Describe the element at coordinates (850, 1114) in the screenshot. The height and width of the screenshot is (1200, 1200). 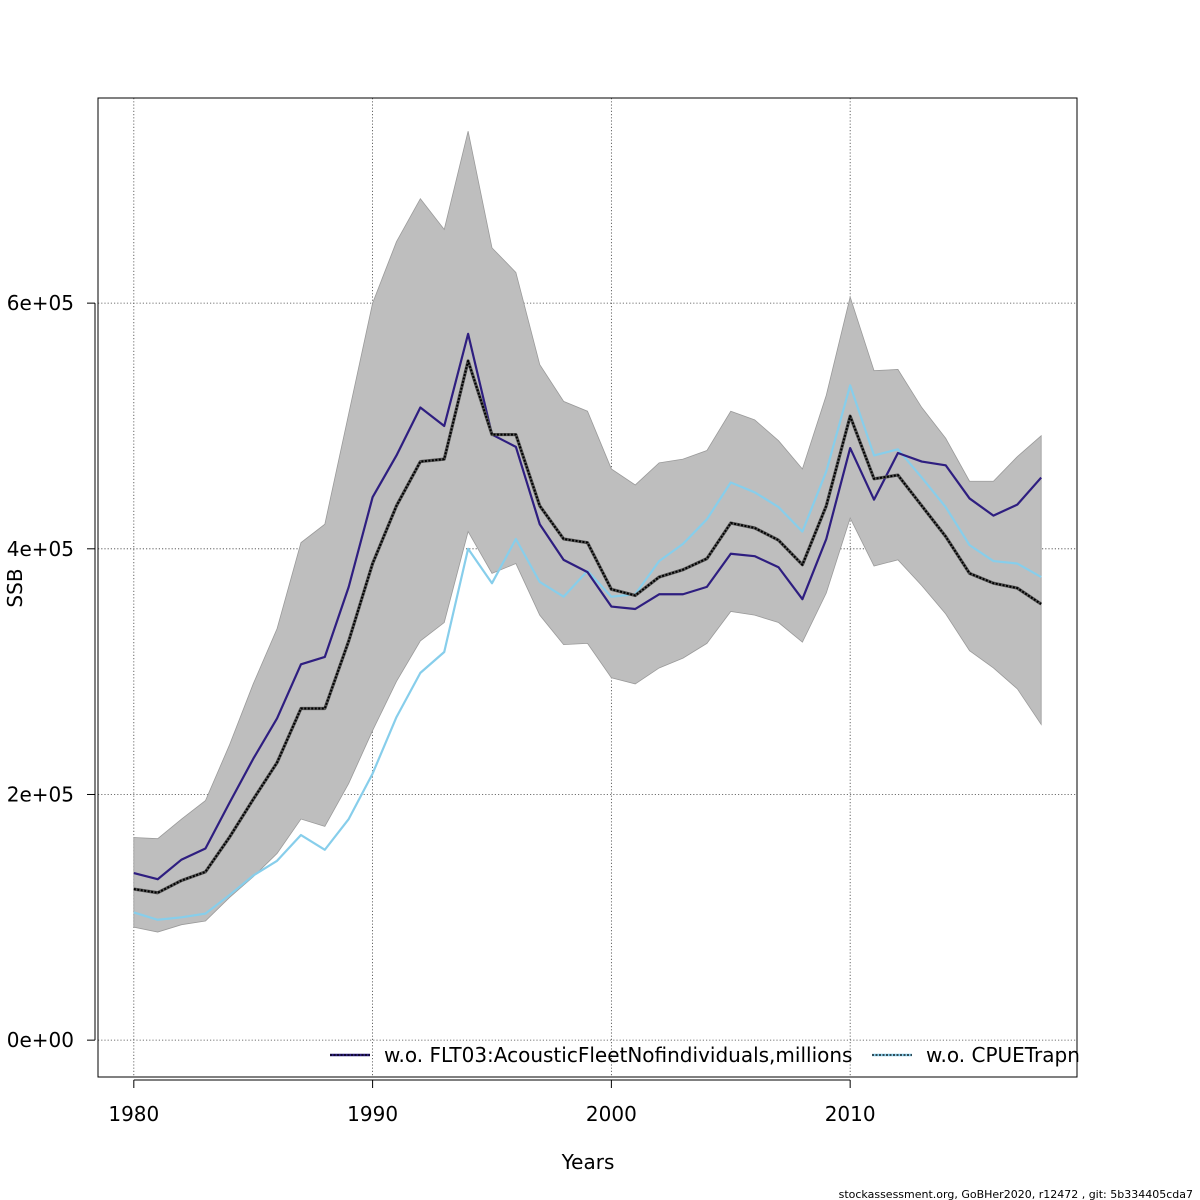
I see `x-tick-label-2010: 2010` at that location.